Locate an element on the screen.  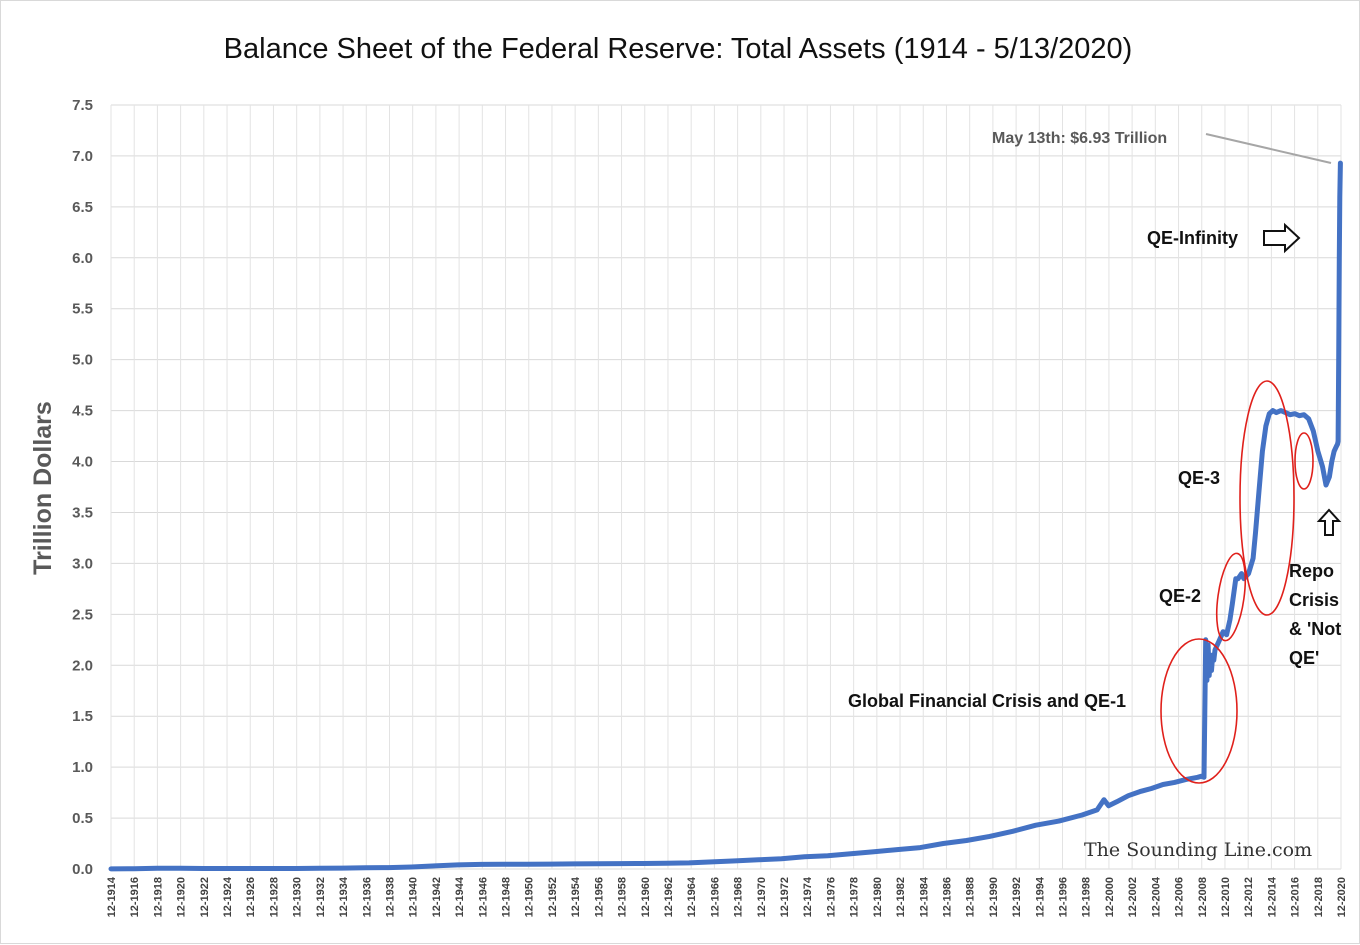
x-tick-label: 12-1950 is located at coordinates (530, 897).